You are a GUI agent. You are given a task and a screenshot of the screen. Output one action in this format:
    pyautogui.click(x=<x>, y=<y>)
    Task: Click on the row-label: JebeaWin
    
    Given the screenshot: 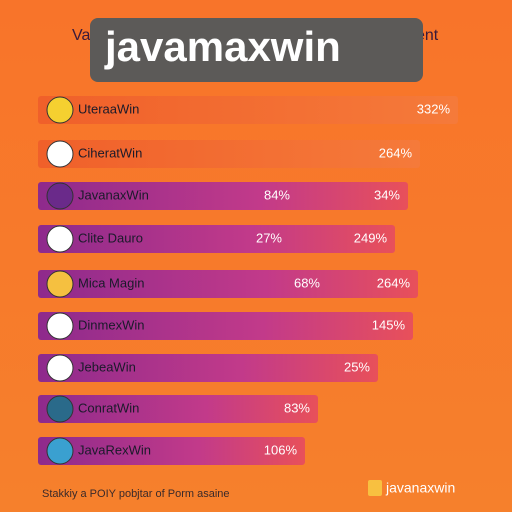 What is the action you would take?
    pyautogui.click(x=107, y=366)
    